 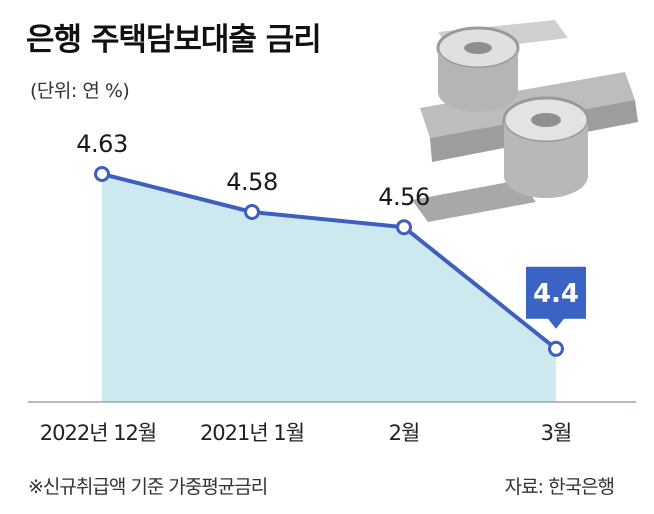 I want to click on x-tick-label: 2월, so click(x=404, y=433).